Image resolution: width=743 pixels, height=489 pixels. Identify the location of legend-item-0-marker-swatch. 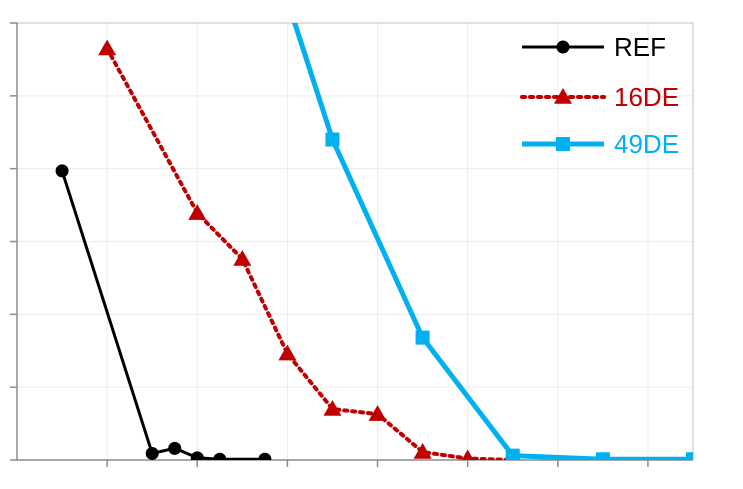
(563, 47).